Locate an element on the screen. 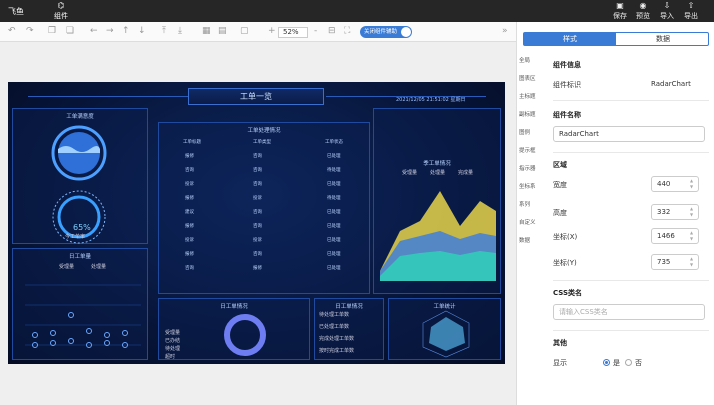  gauge-ticks is located at coordinates (79, 217).